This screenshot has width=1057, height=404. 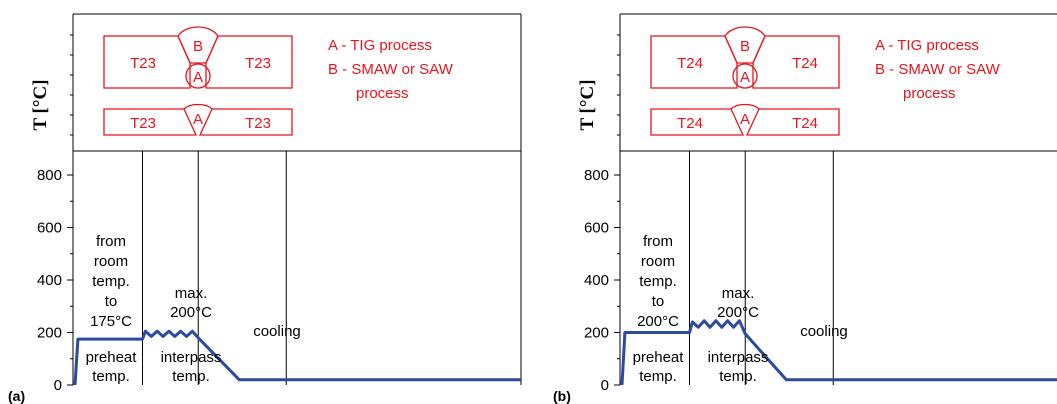 What do you see at coordinates (16, 396) in the screenshot?
I see `panel-label: (a)` at bounding box center [16, 396].